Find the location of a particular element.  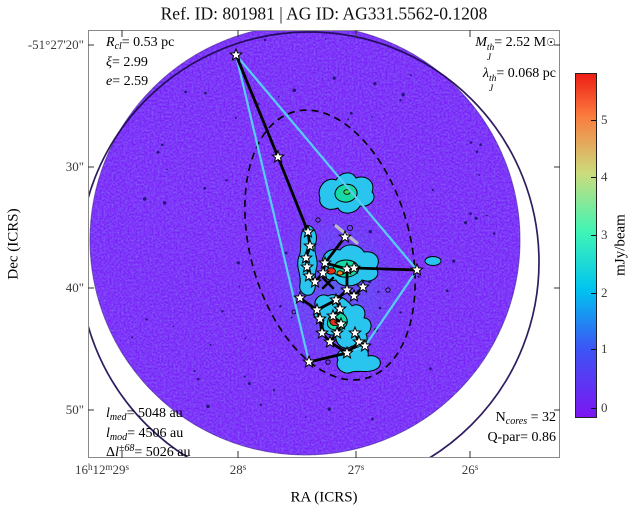

center-x-marker is located at coordinates (328, 283).